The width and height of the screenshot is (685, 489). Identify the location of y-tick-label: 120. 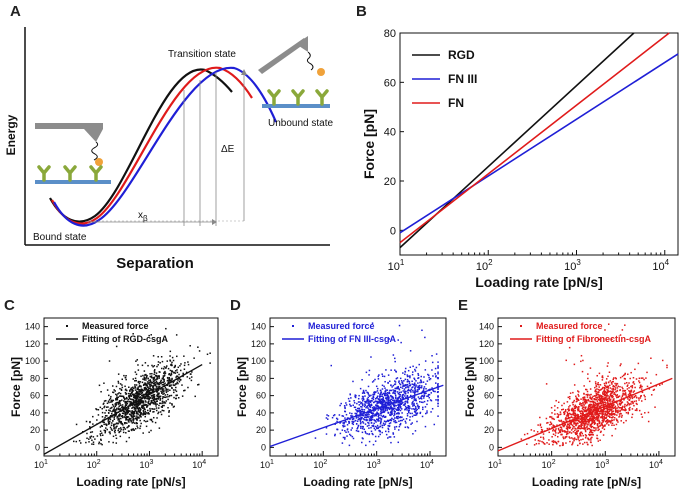
(32, 344).